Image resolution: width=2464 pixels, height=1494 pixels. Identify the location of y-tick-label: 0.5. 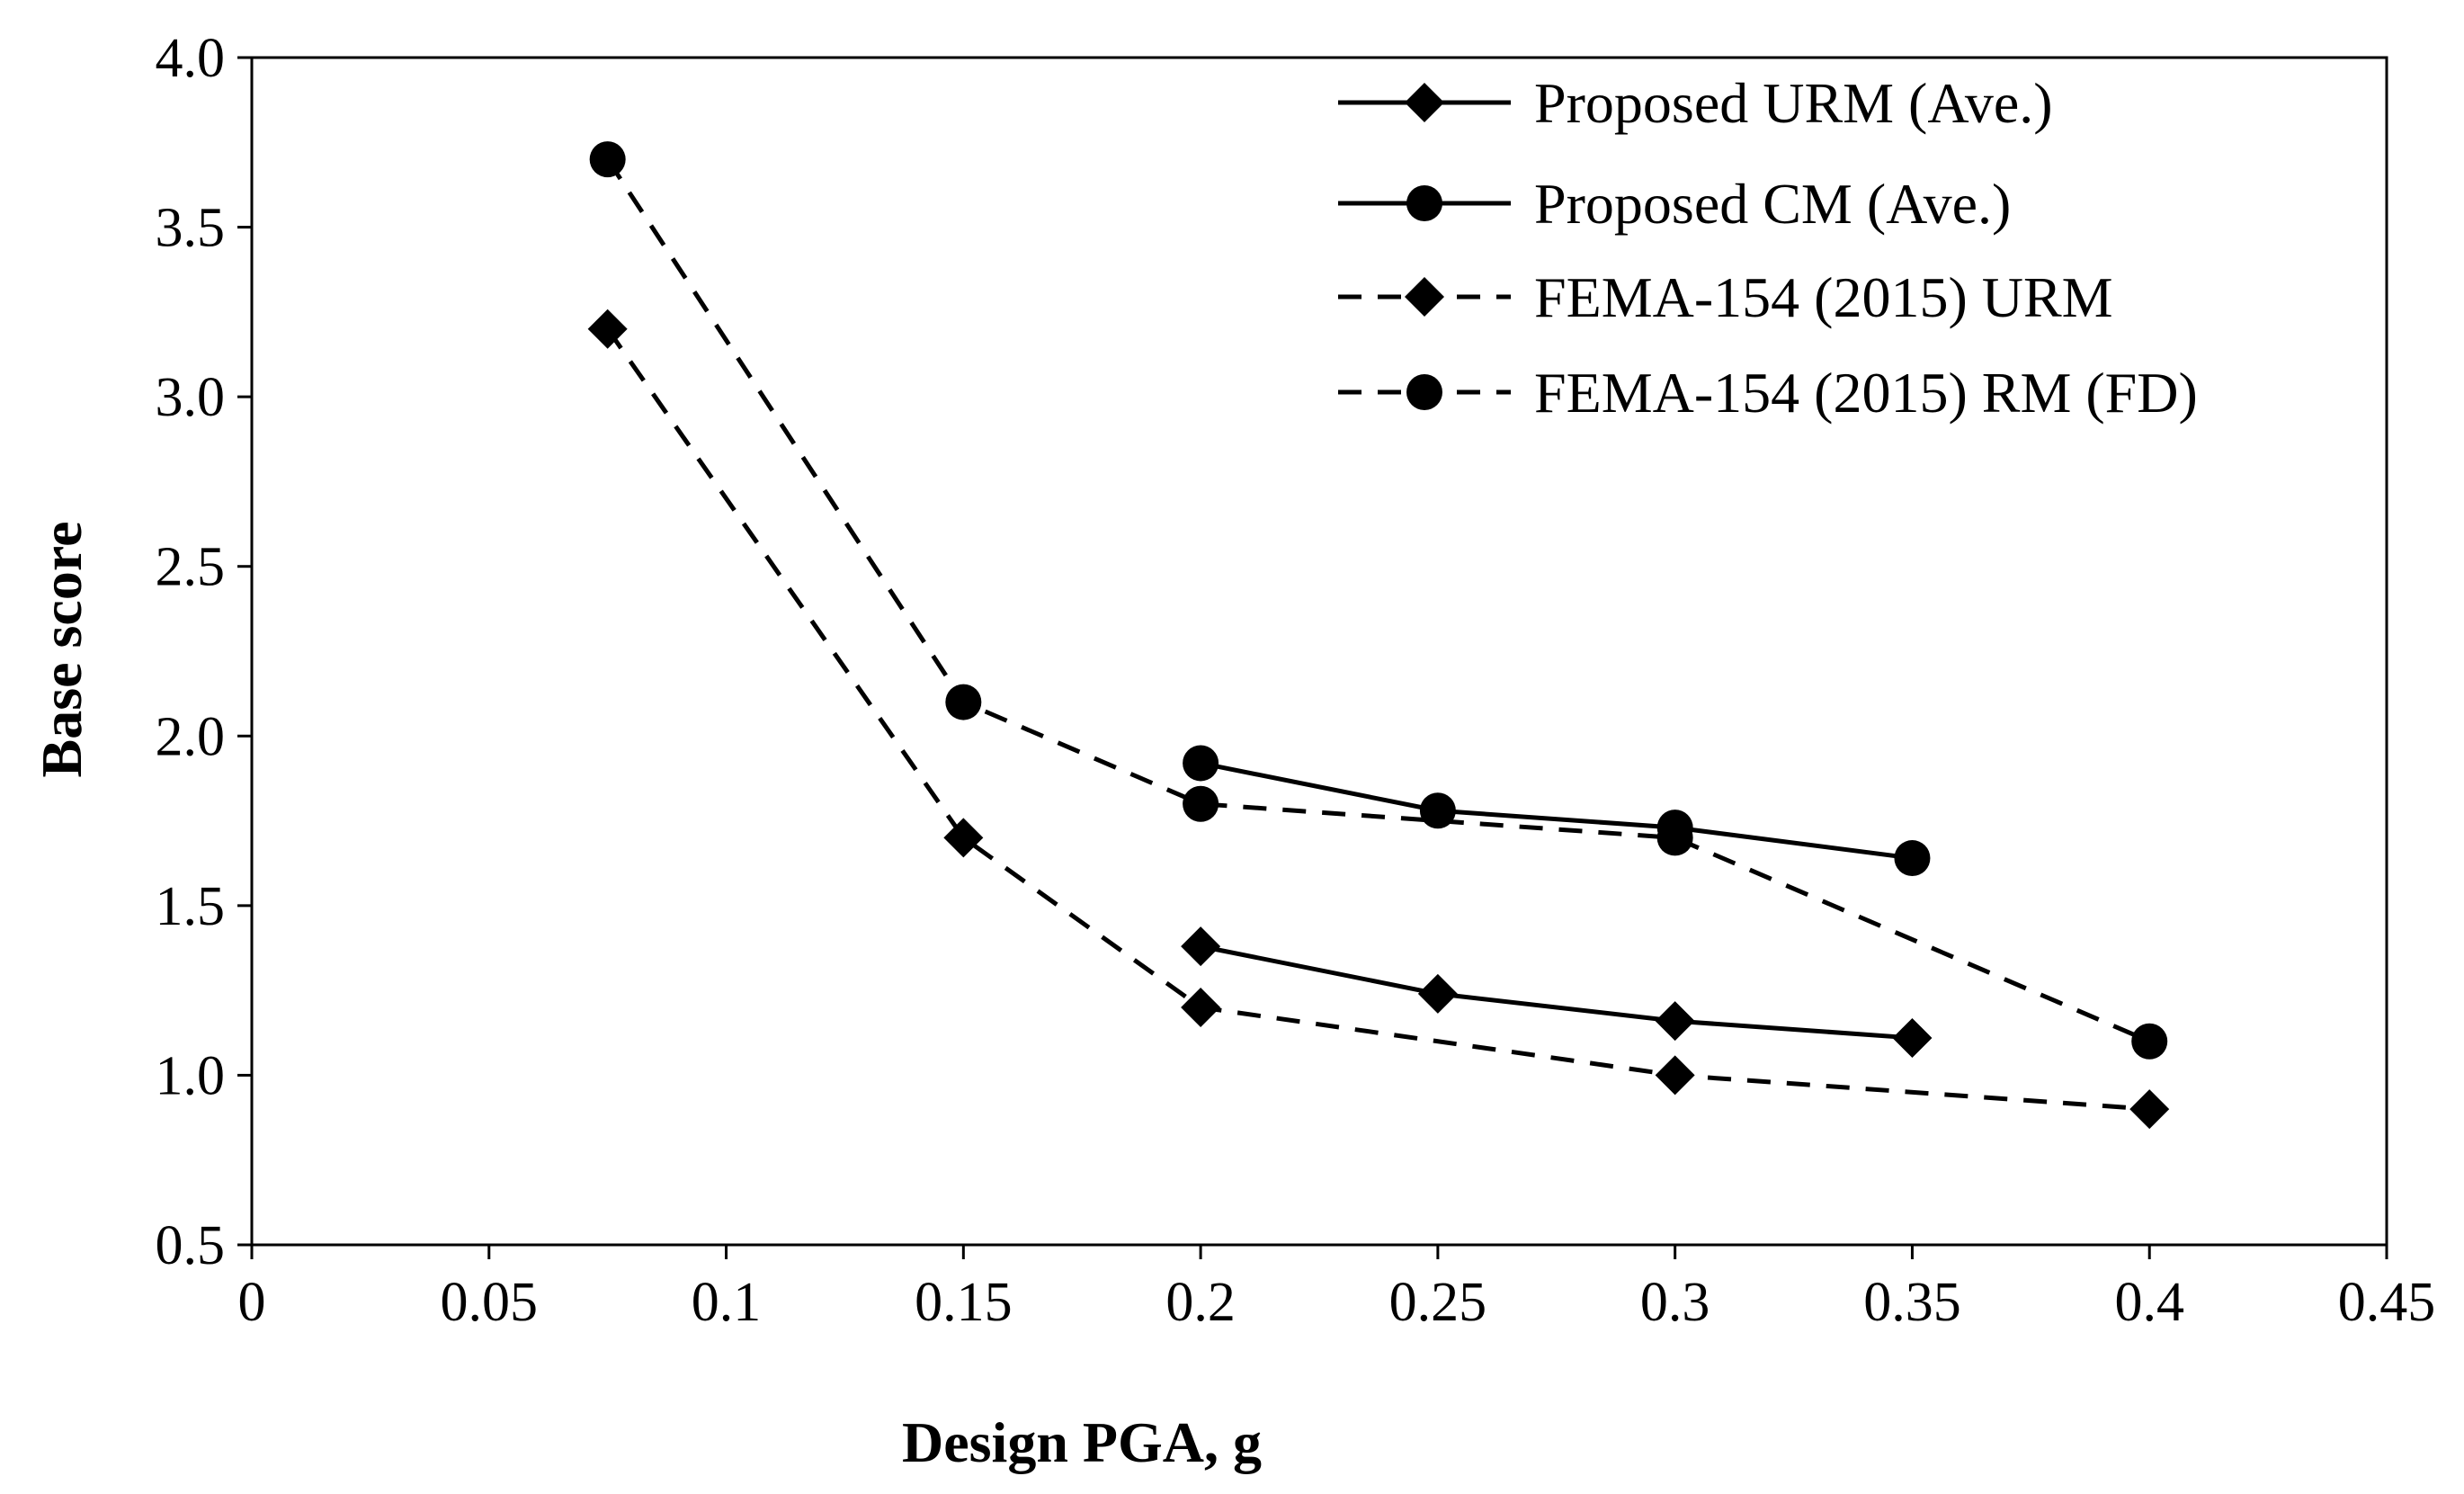
(191, 1246).